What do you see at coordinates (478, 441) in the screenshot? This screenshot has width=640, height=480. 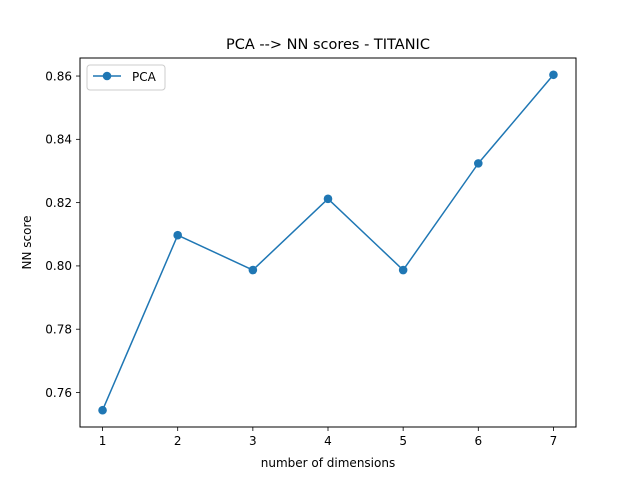 I see `x-tick-label: 6` at bounding box center [478, 441].